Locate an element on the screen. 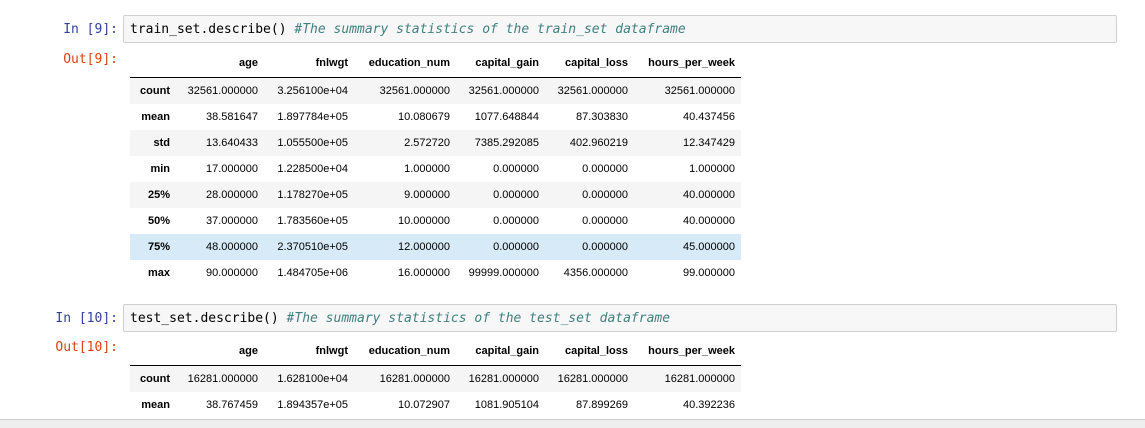 The height and width of the screenshot is (428, 1145). table-cell: 17.000000 is located at coordinates (232, 169).